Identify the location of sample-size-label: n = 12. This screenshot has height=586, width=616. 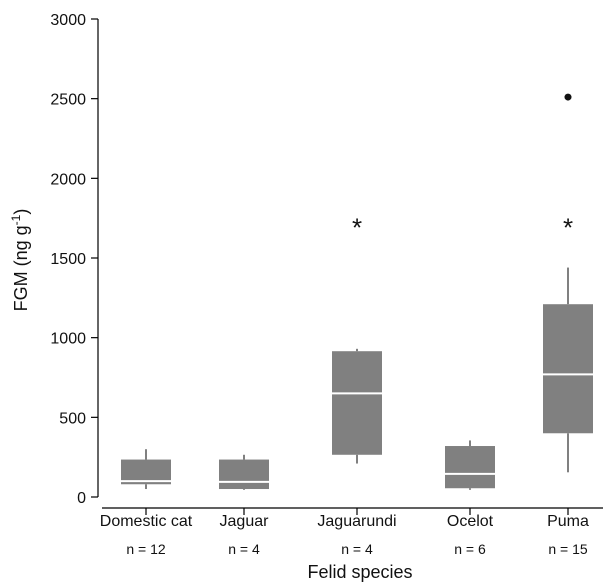
(146, 549).